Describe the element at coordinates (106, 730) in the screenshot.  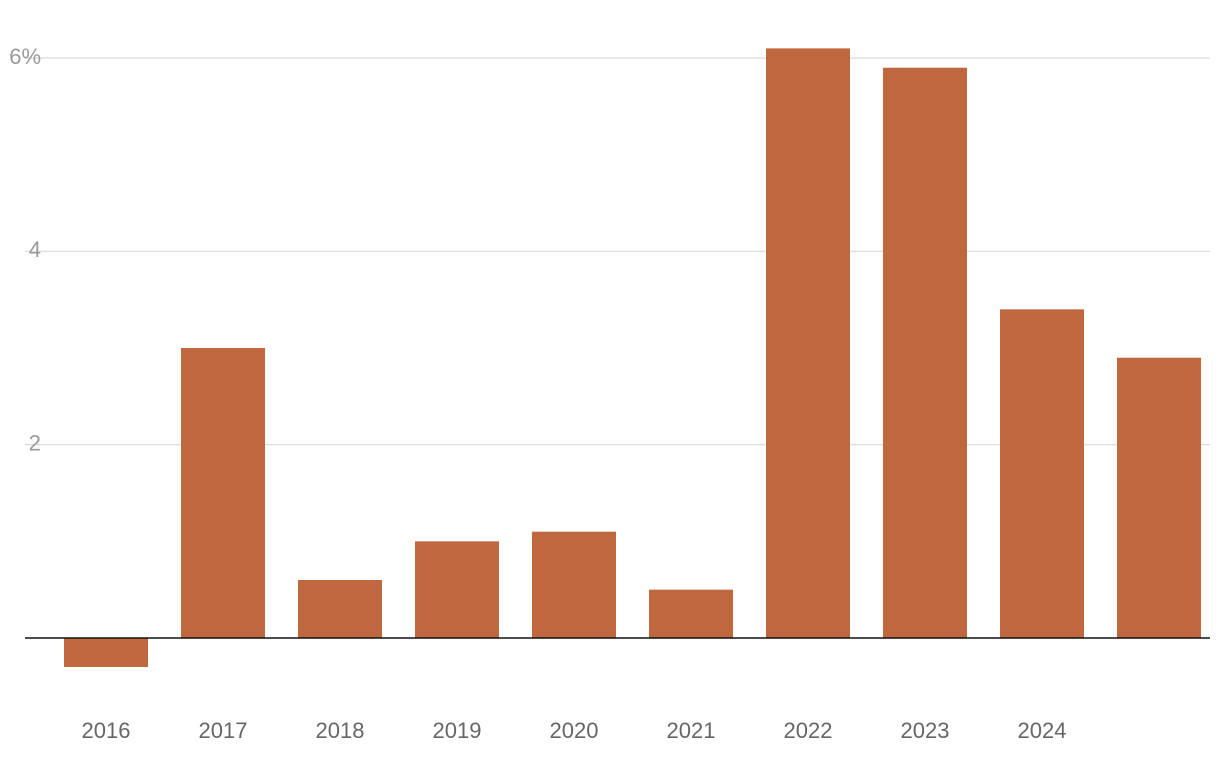
I see `x-tick-label: 2016` at that location.